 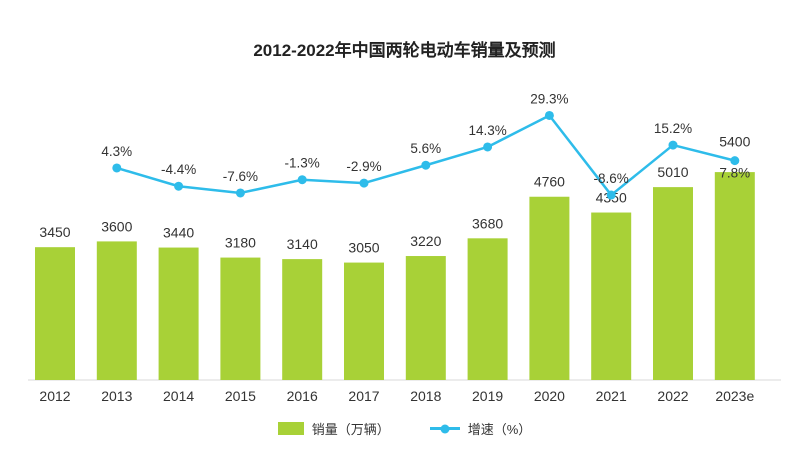 What do you see at coordinates (116, 226) in the screenshot?
I see `sales-value-label: 3600` at bounding box center [116, 226].